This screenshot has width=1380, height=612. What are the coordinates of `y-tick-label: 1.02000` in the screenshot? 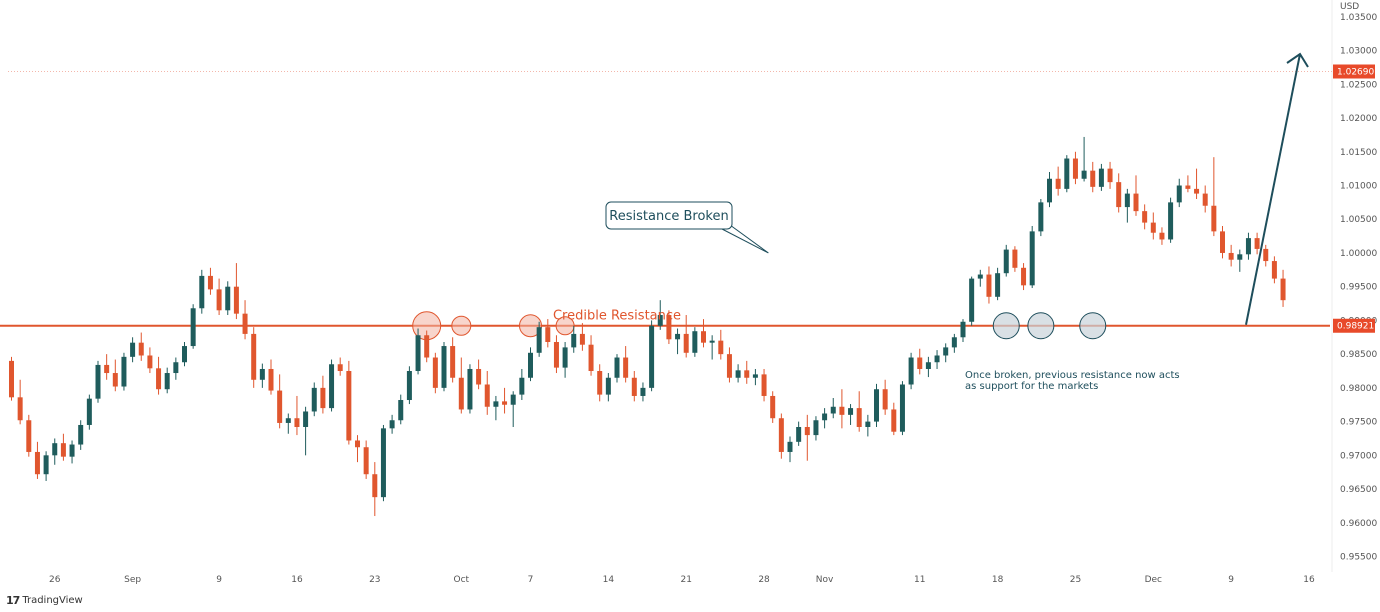 It's located at (1358, 119).